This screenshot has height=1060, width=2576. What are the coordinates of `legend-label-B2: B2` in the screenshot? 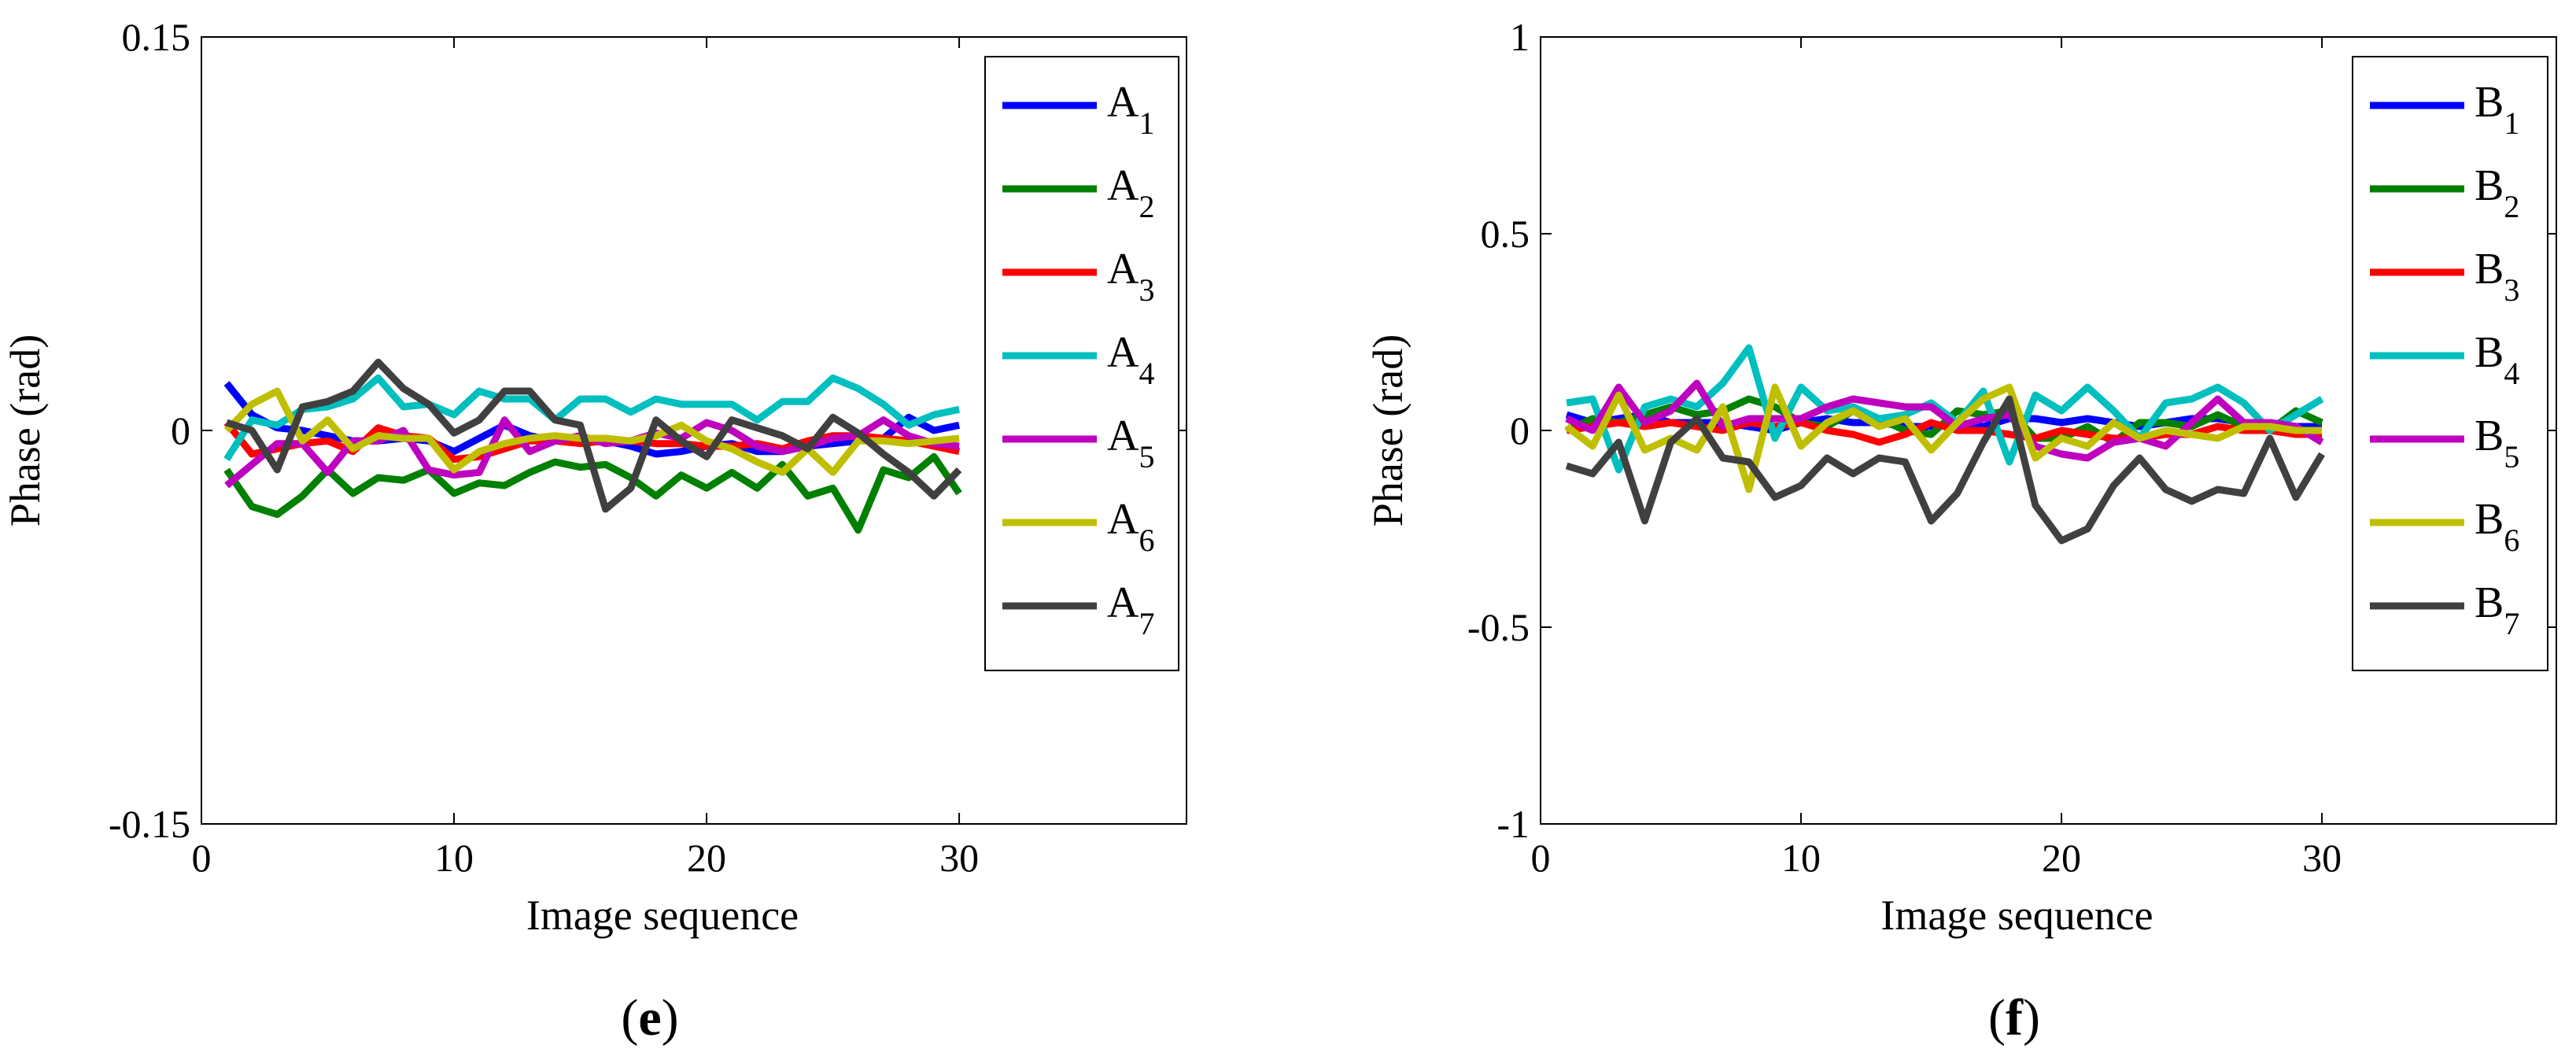 It's located at (2497, 193).